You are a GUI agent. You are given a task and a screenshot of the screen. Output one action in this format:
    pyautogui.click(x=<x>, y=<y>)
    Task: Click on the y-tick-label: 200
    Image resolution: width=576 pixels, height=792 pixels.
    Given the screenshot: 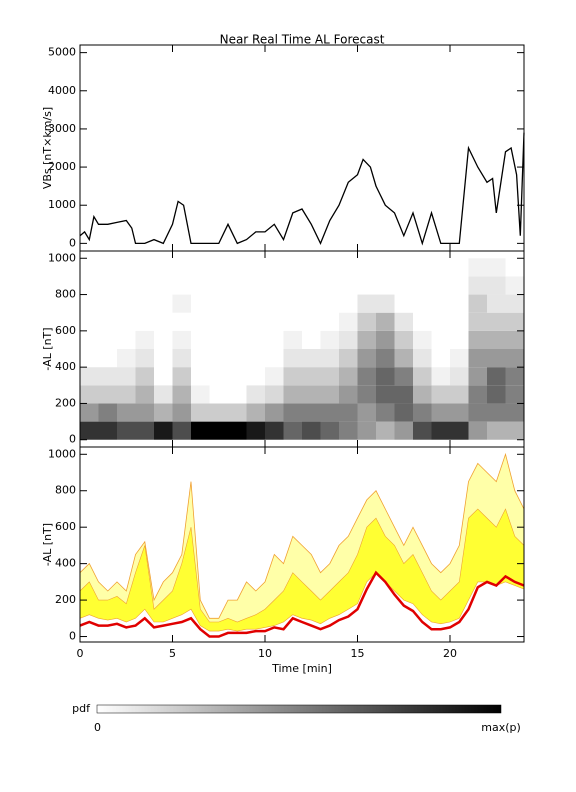 What is the action you would take?
    pyautogui.click(x=65, y=402)
    